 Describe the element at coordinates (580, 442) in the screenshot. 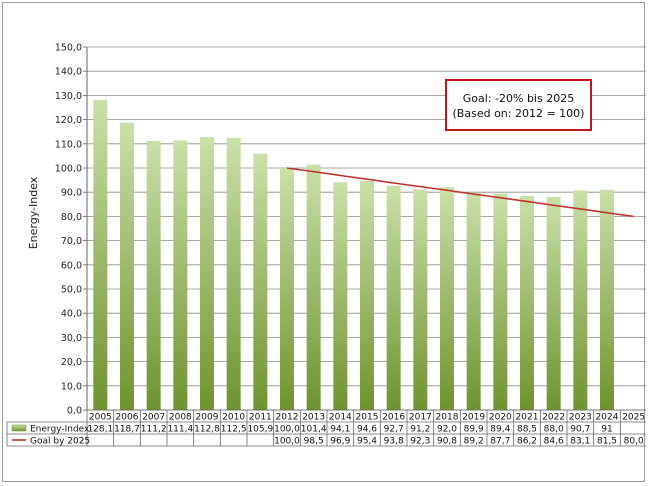

I see `goal-value: 83,1` at that location.